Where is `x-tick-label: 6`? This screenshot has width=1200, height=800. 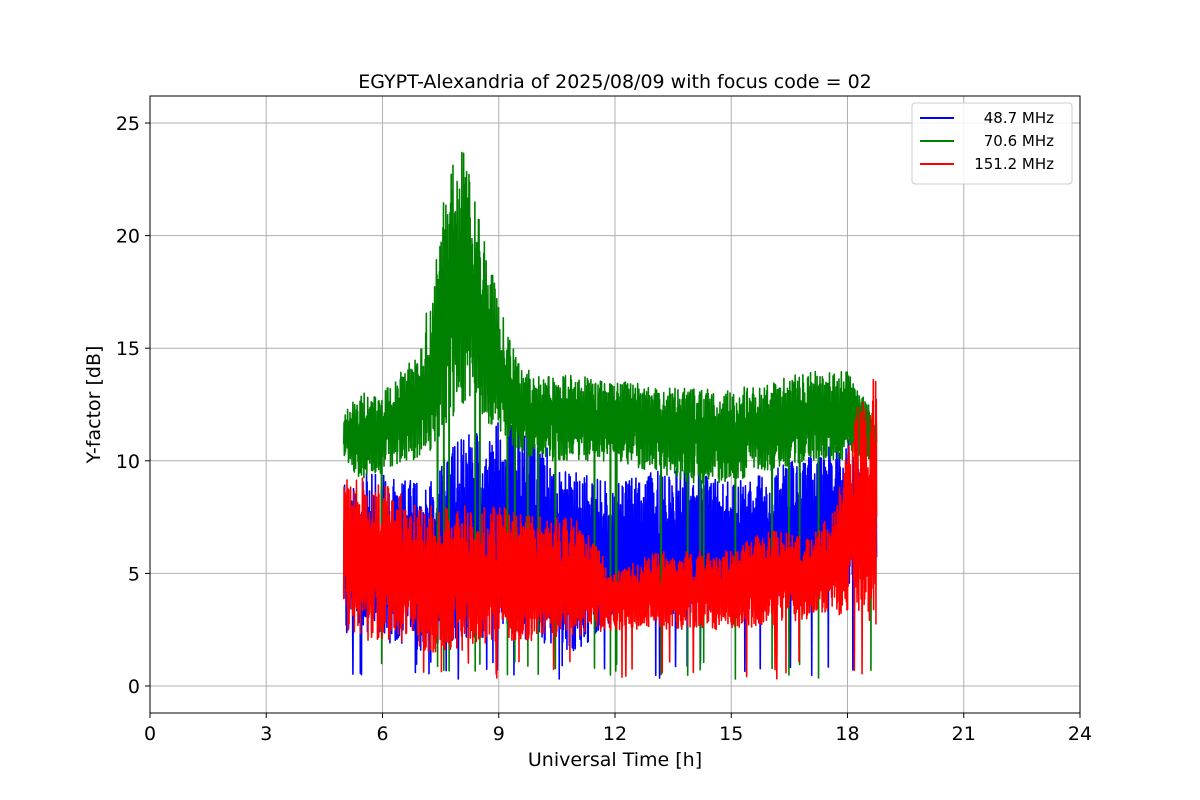
x-tick-label: 6 is located at coordinates (382, 734).